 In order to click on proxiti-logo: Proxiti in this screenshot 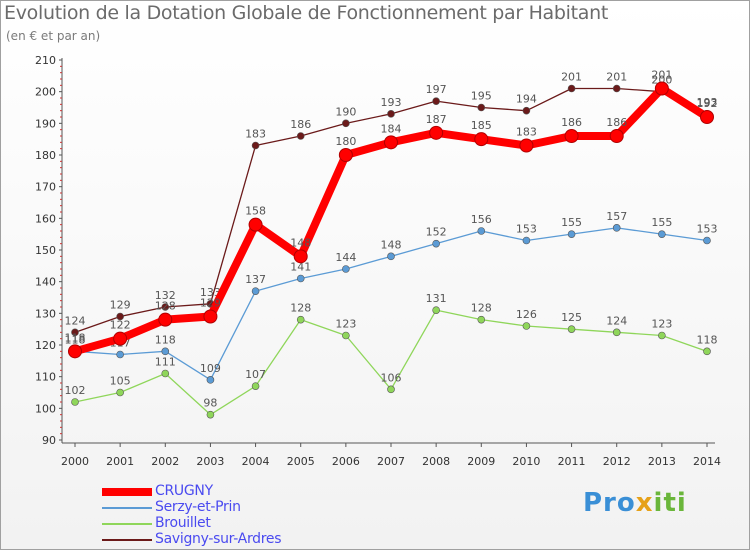, I will do `click(635, 503)`.